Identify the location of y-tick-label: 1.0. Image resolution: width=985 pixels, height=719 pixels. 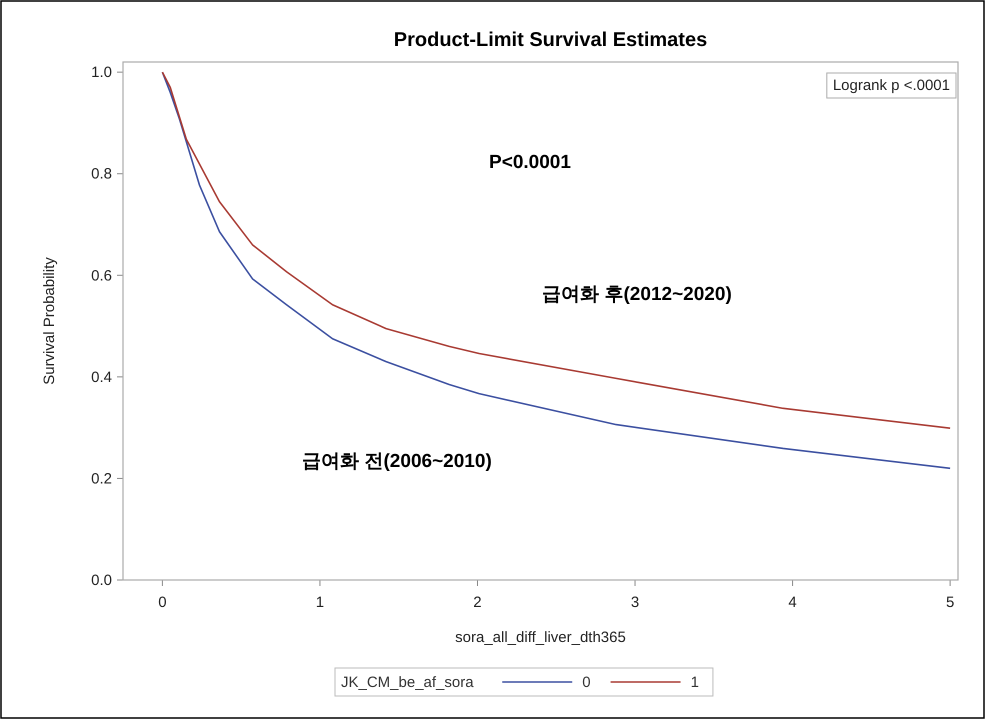
(101, 73).